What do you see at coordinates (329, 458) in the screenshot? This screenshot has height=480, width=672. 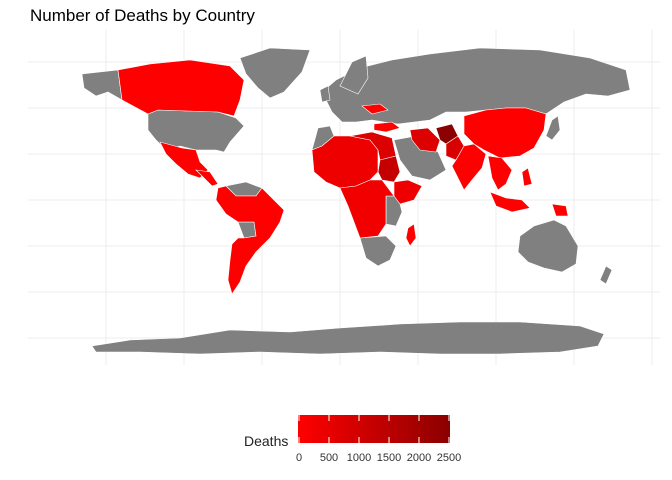 I see `legend-tick-label: 500` at bounding box center [329, 458].